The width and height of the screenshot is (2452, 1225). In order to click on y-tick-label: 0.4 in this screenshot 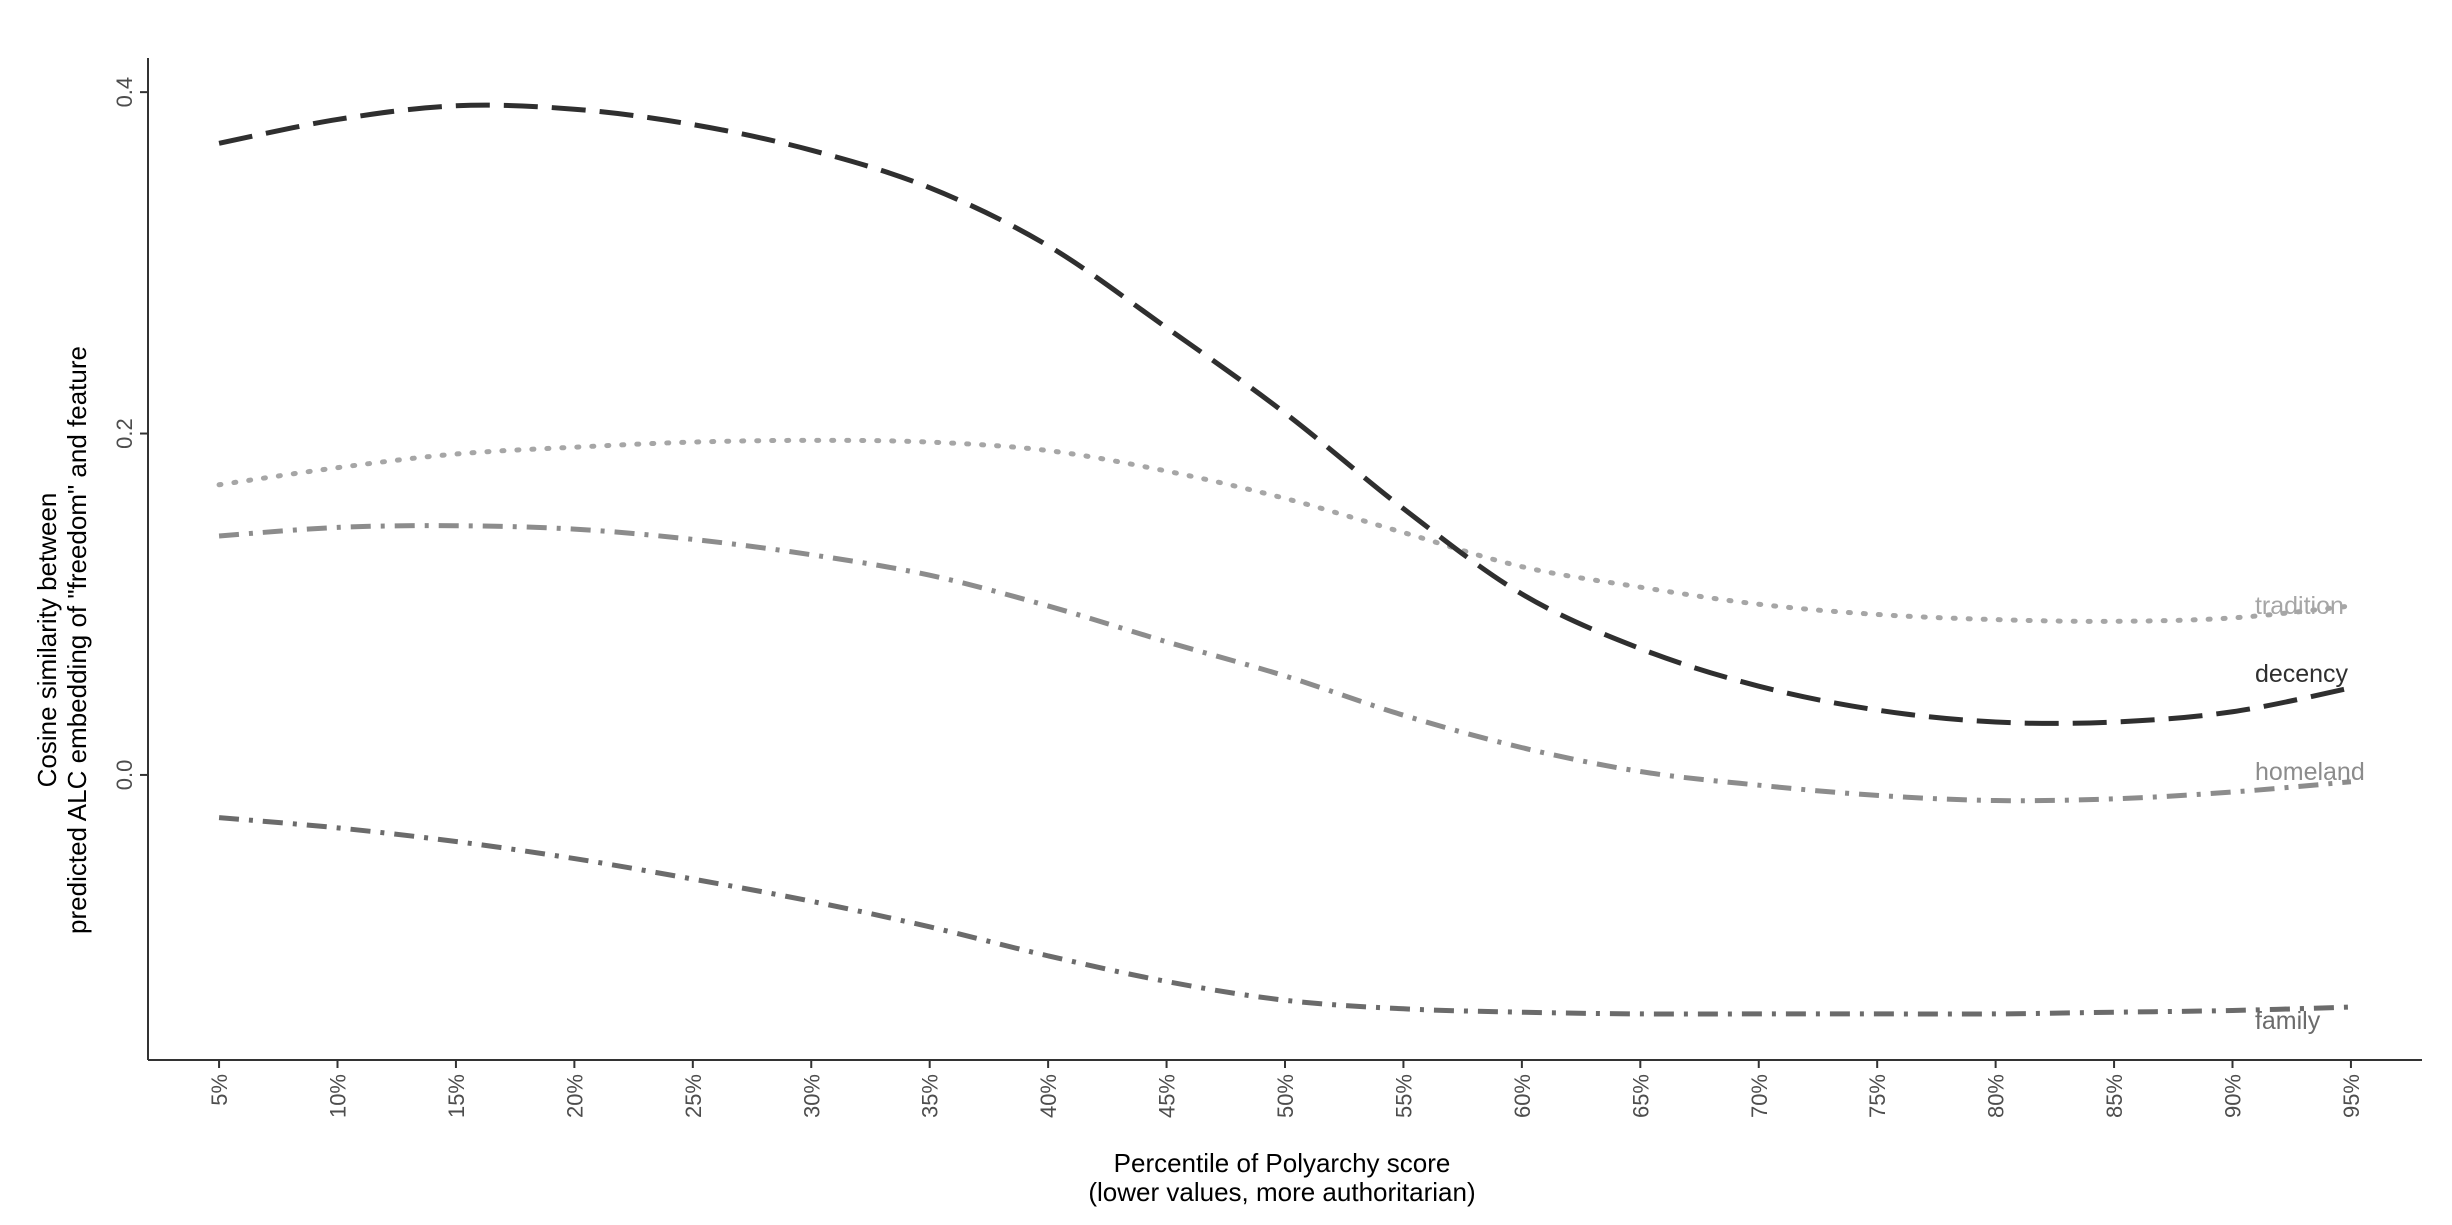, I will do `click(124, 92)`.